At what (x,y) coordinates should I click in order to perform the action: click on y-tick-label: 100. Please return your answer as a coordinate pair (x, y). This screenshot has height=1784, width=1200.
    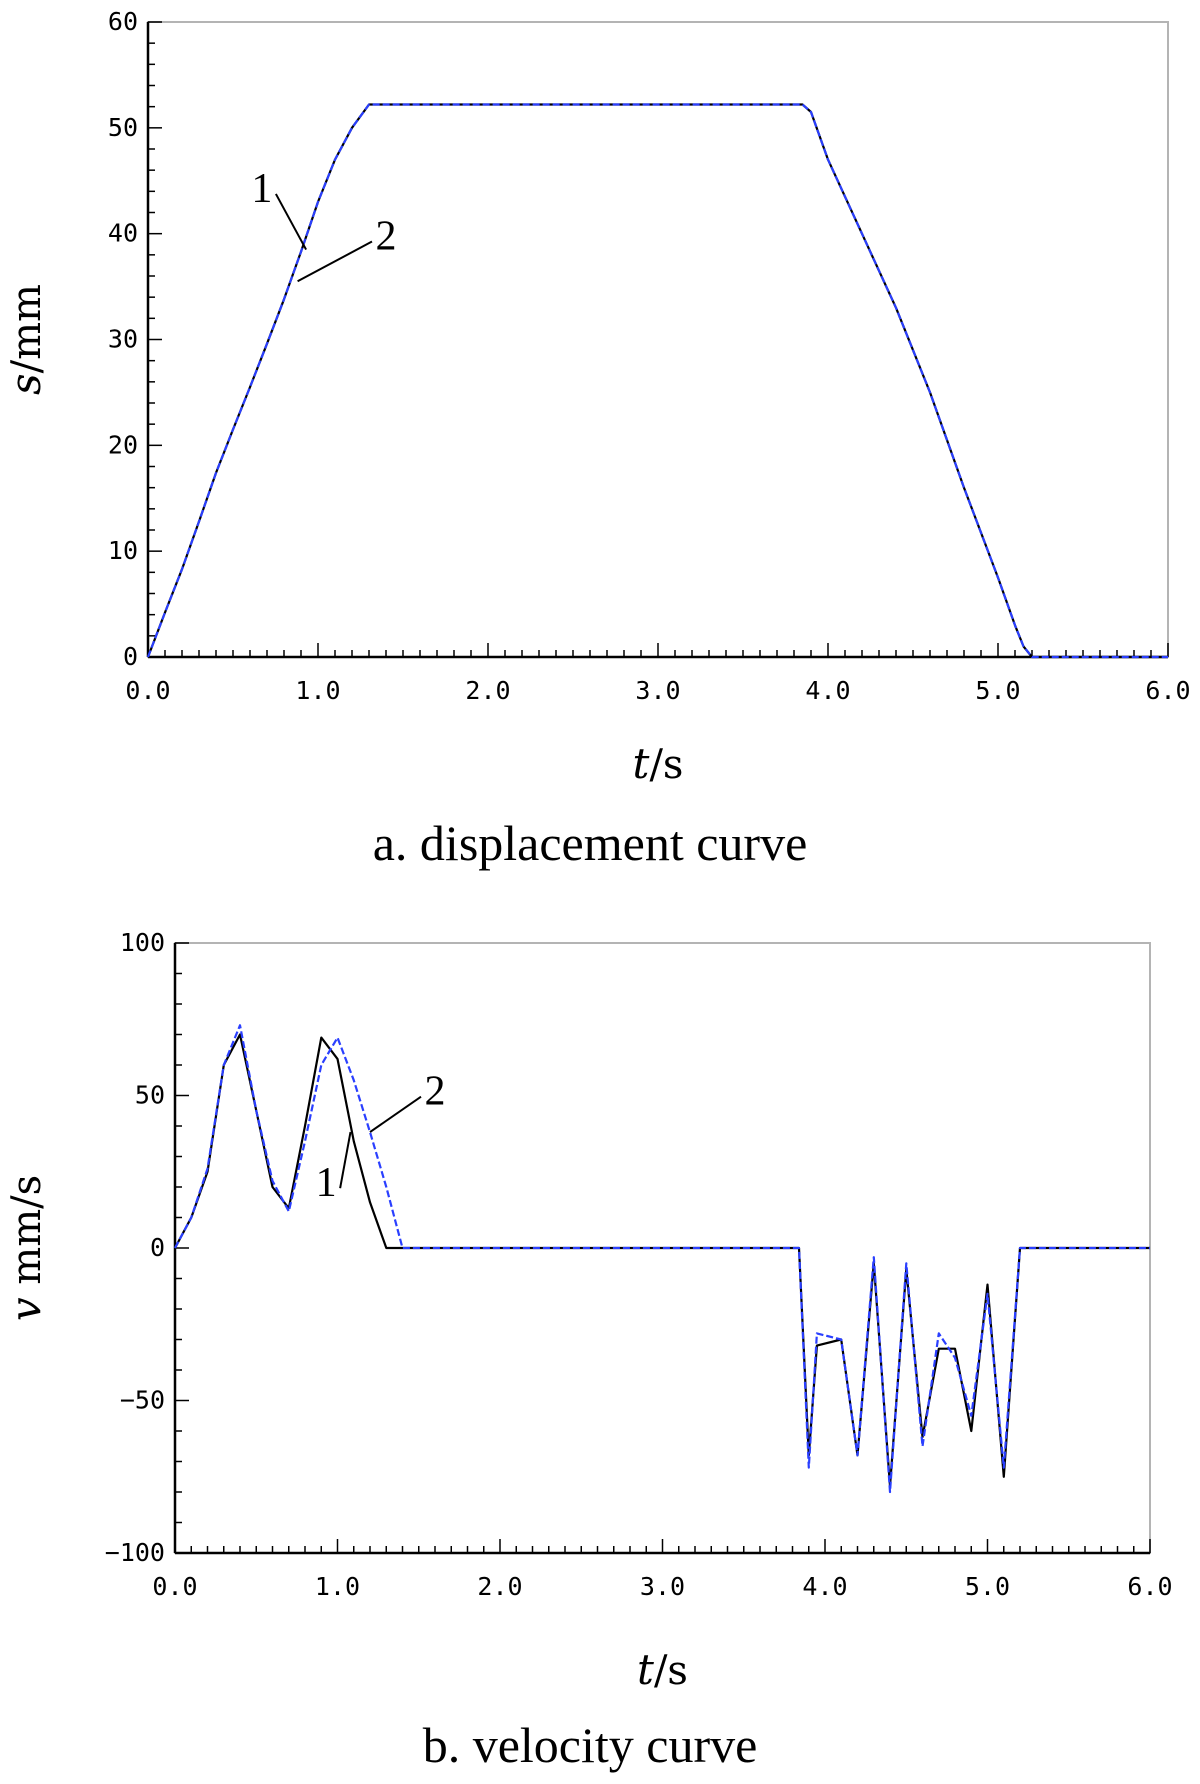
    Looking at the image, I should click on (142, 942).